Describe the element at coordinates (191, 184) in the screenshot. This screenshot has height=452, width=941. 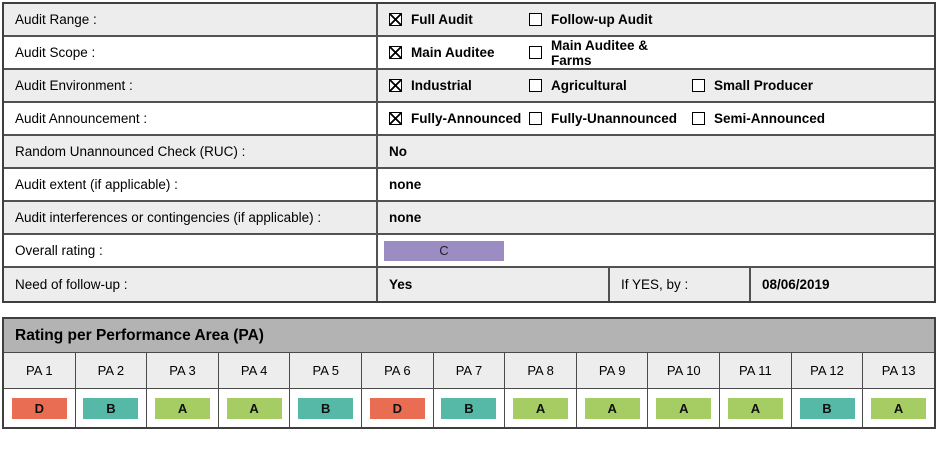
I see `row-label: Audit extent (if applicable) :` at that location.